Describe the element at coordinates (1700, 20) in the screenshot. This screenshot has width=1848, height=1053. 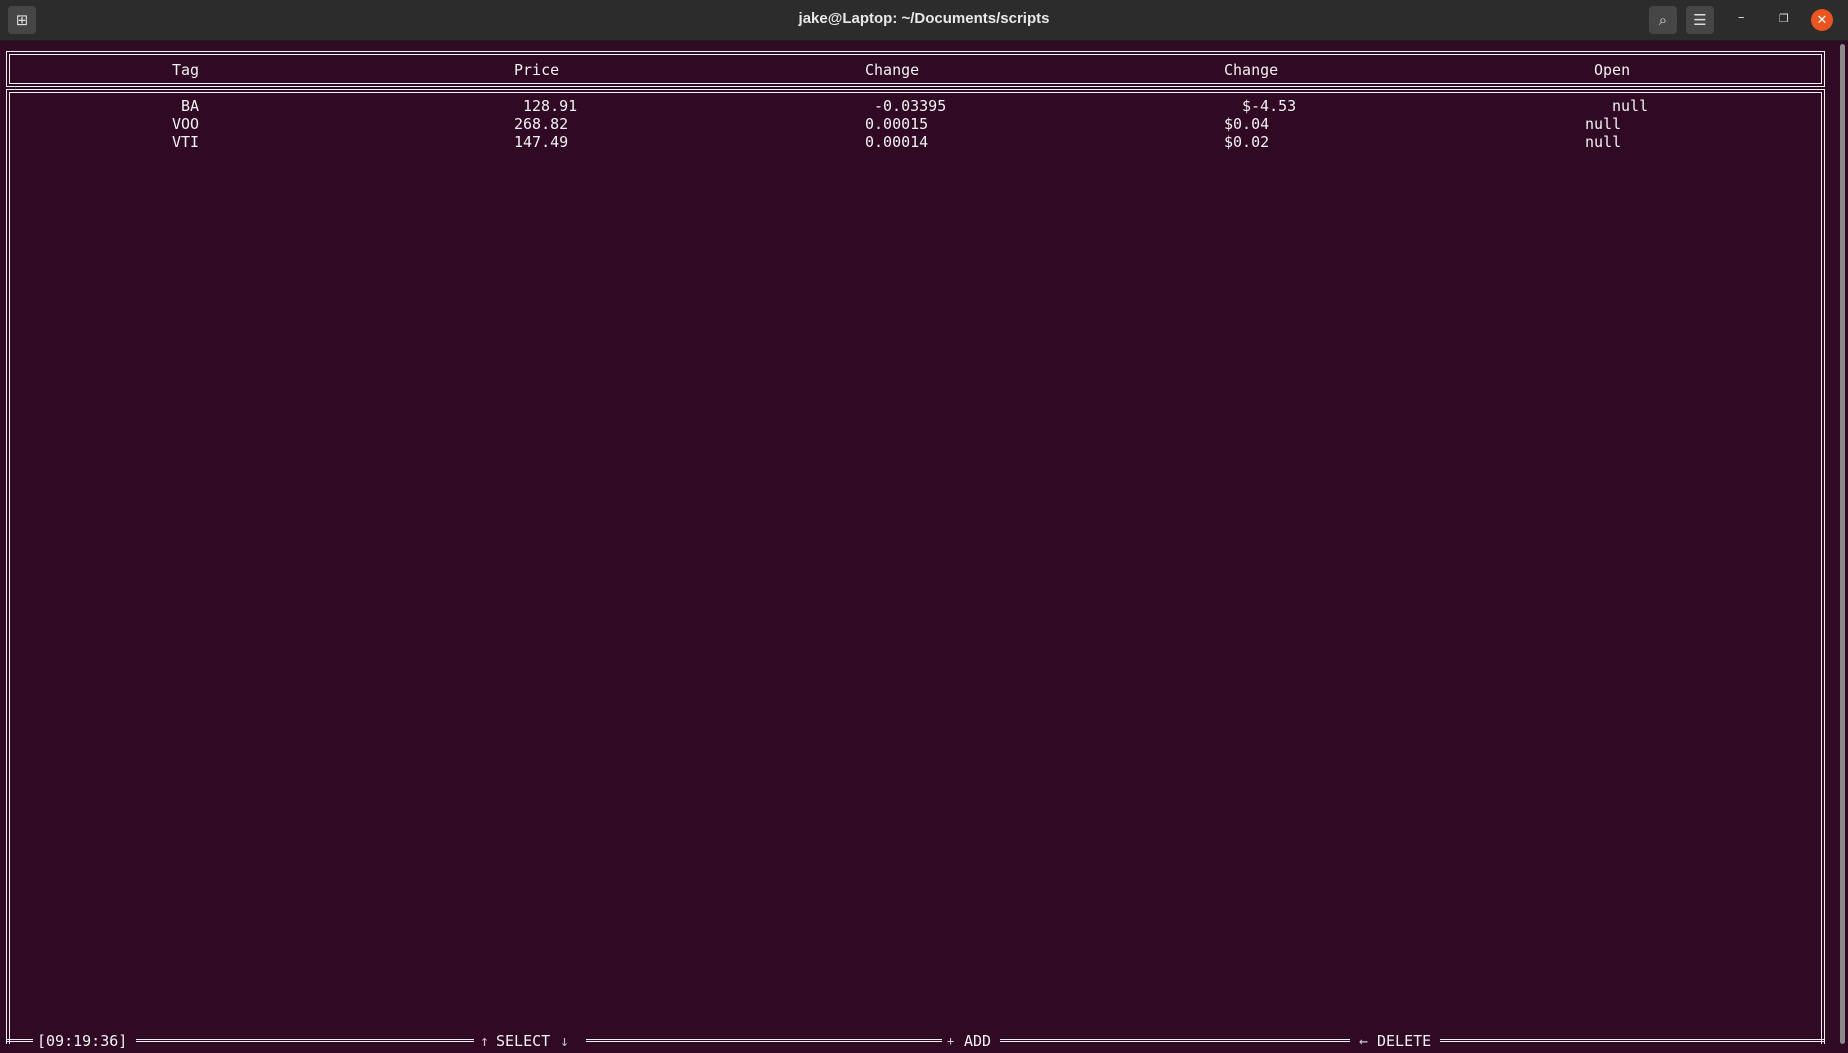
I see `hamburger-menu-icon: ☰` at that location.